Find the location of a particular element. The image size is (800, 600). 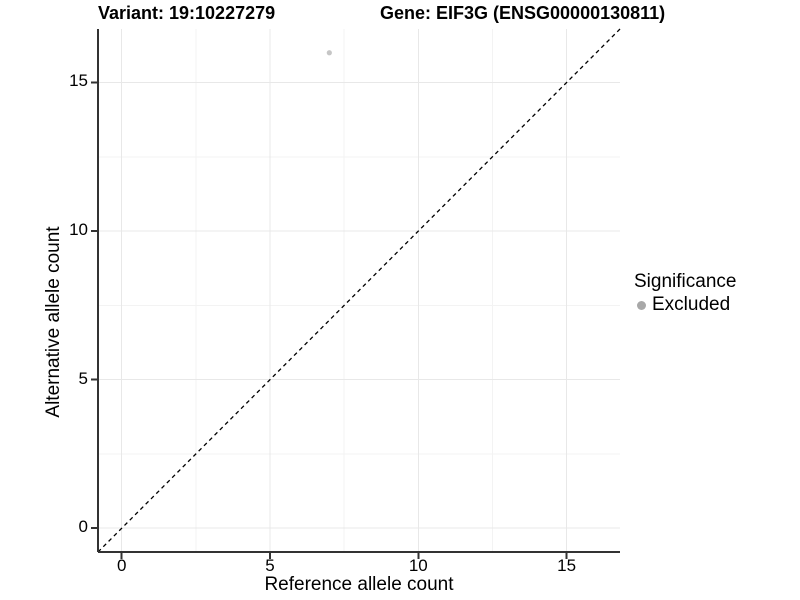

title-variant: Variant: 19:10227279 is located at coordinates (187, 13).